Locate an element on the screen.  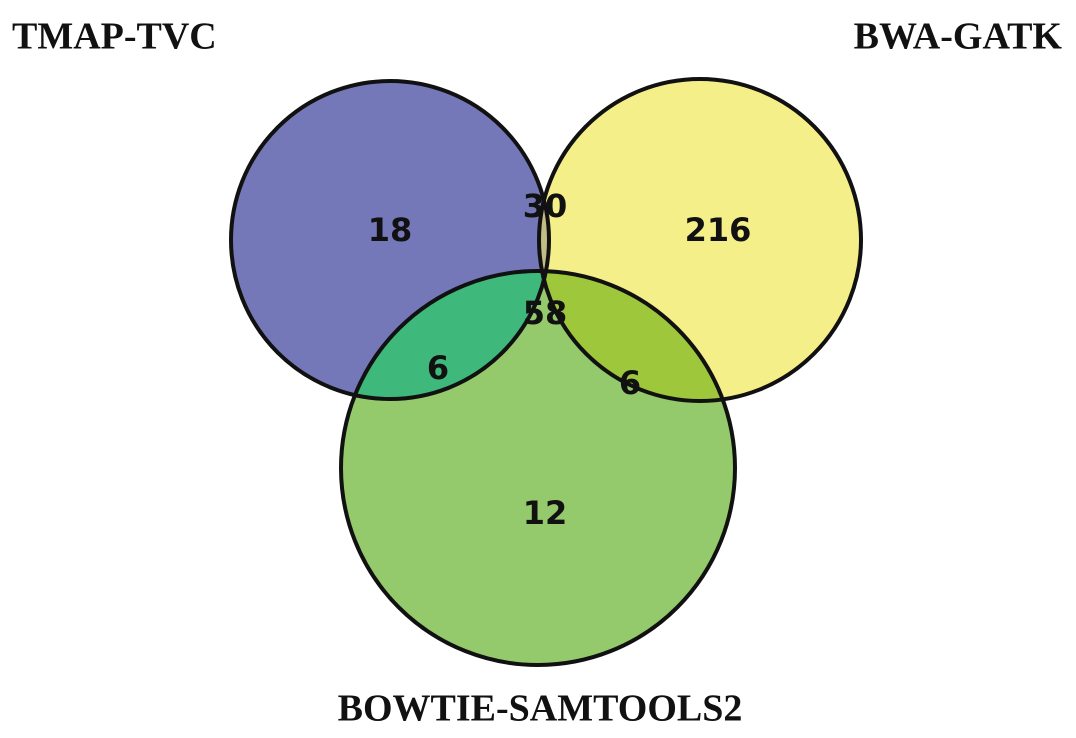
region-count: 18 is located at coordinates (390, 230).